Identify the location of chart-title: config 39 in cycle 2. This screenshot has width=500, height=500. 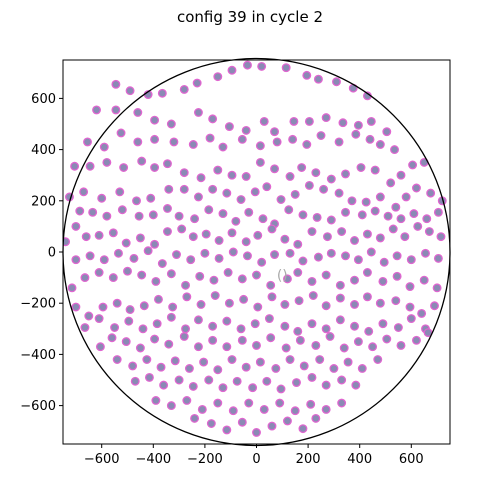
(250, 17).